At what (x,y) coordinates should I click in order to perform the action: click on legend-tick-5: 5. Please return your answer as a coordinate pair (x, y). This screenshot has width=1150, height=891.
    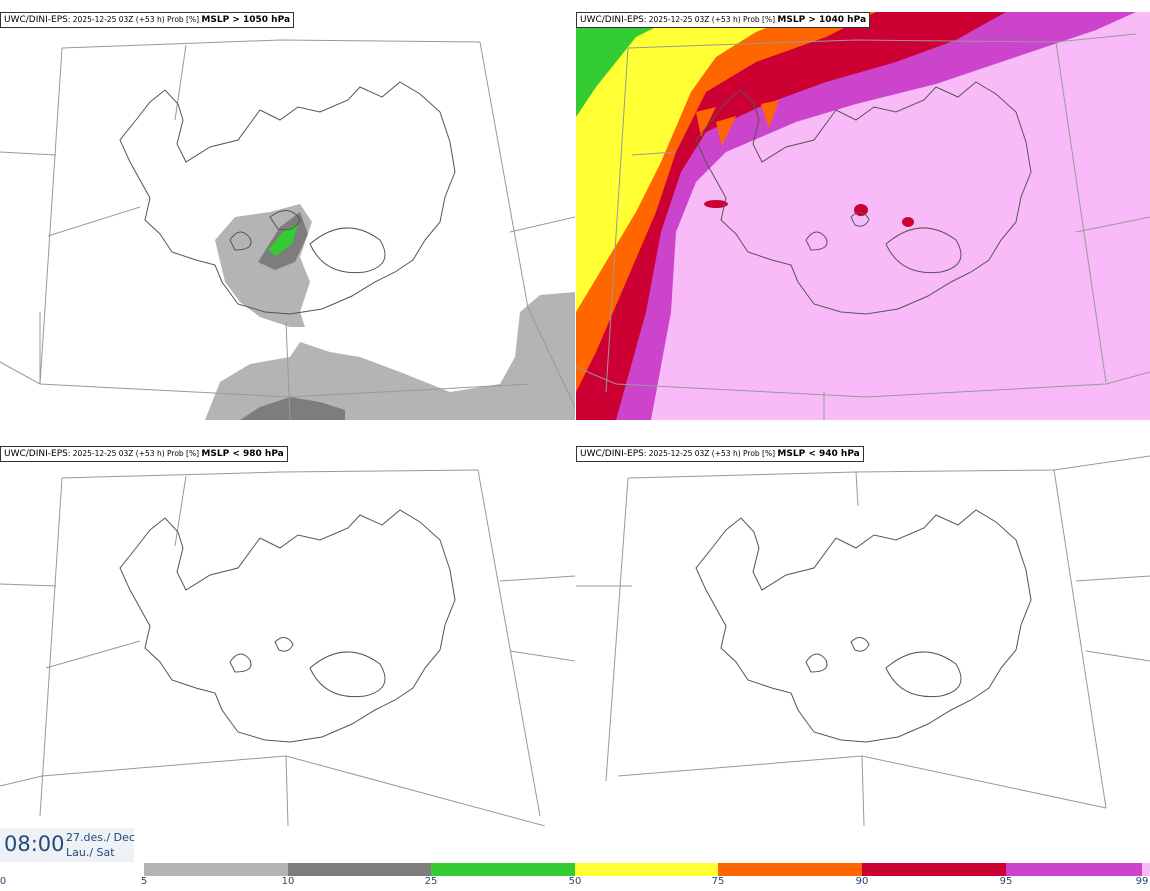
    Looking at the image, I should click on (144, 881).